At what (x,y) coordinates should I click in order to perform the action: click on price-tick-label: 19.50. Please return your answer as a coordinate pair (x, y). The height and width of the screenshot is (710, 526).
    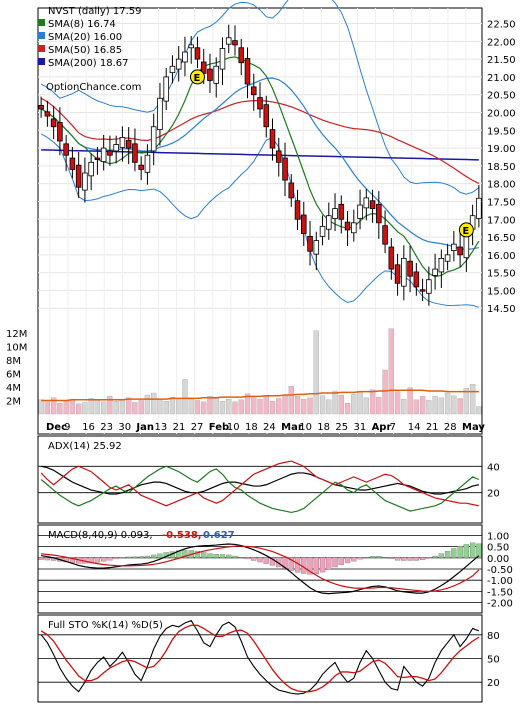
    Looking at the image, I should click on (501, 131).